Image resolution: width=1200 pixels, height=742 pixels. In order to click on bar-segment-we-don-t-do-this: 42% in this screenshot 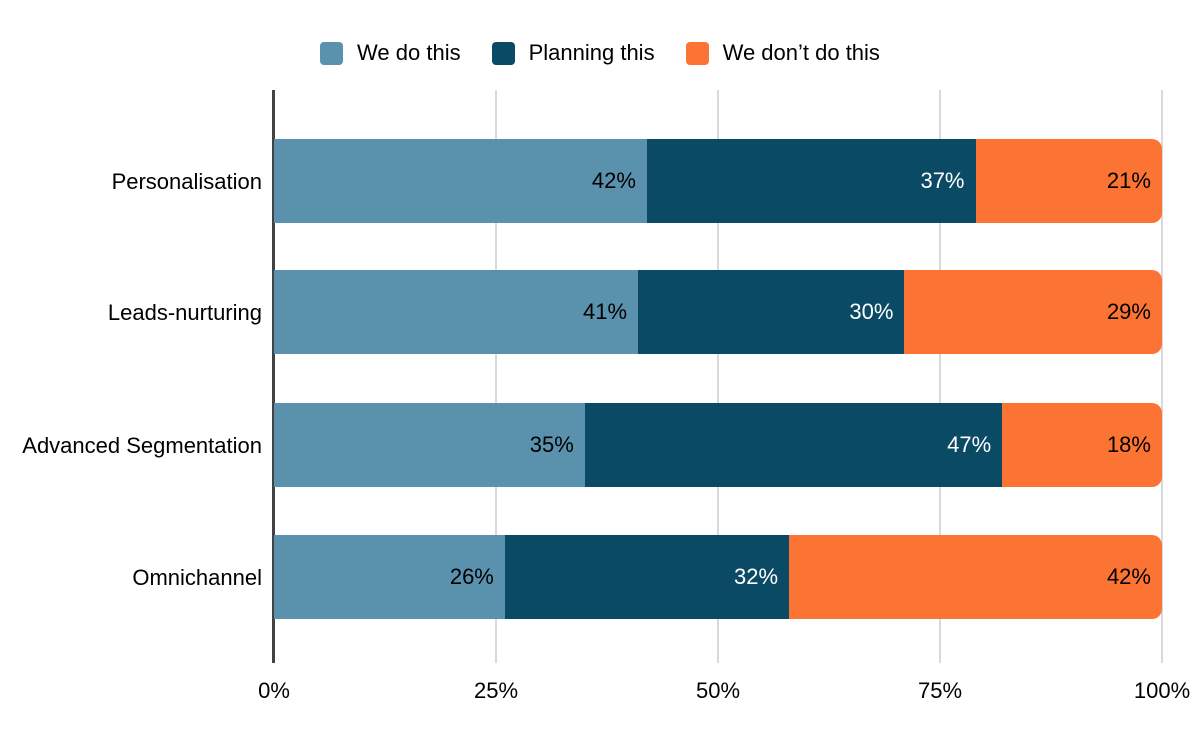, I will do `click(975, 577)`.